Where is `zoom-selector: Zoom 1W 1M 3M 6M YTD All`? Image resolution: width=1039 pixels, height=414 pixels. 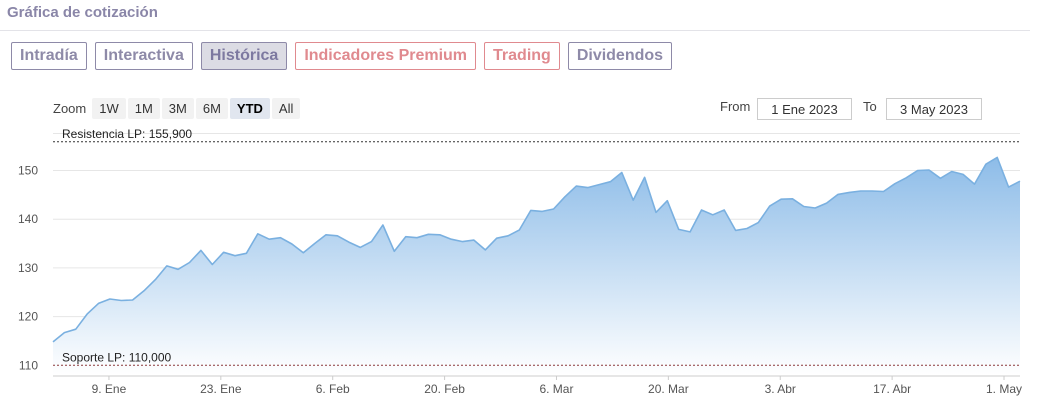
zoom-selector: Zoom 1W 1M 3M 6M YTD All is located at coordinates (177, 108).